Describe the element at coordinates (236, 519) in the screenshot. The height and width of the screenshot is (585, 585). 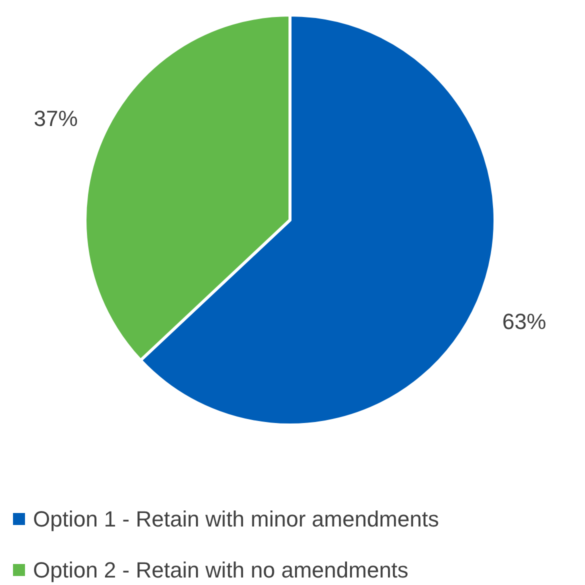
I see `legend-label: Option 1 - Retain with minor amendments` at that location.